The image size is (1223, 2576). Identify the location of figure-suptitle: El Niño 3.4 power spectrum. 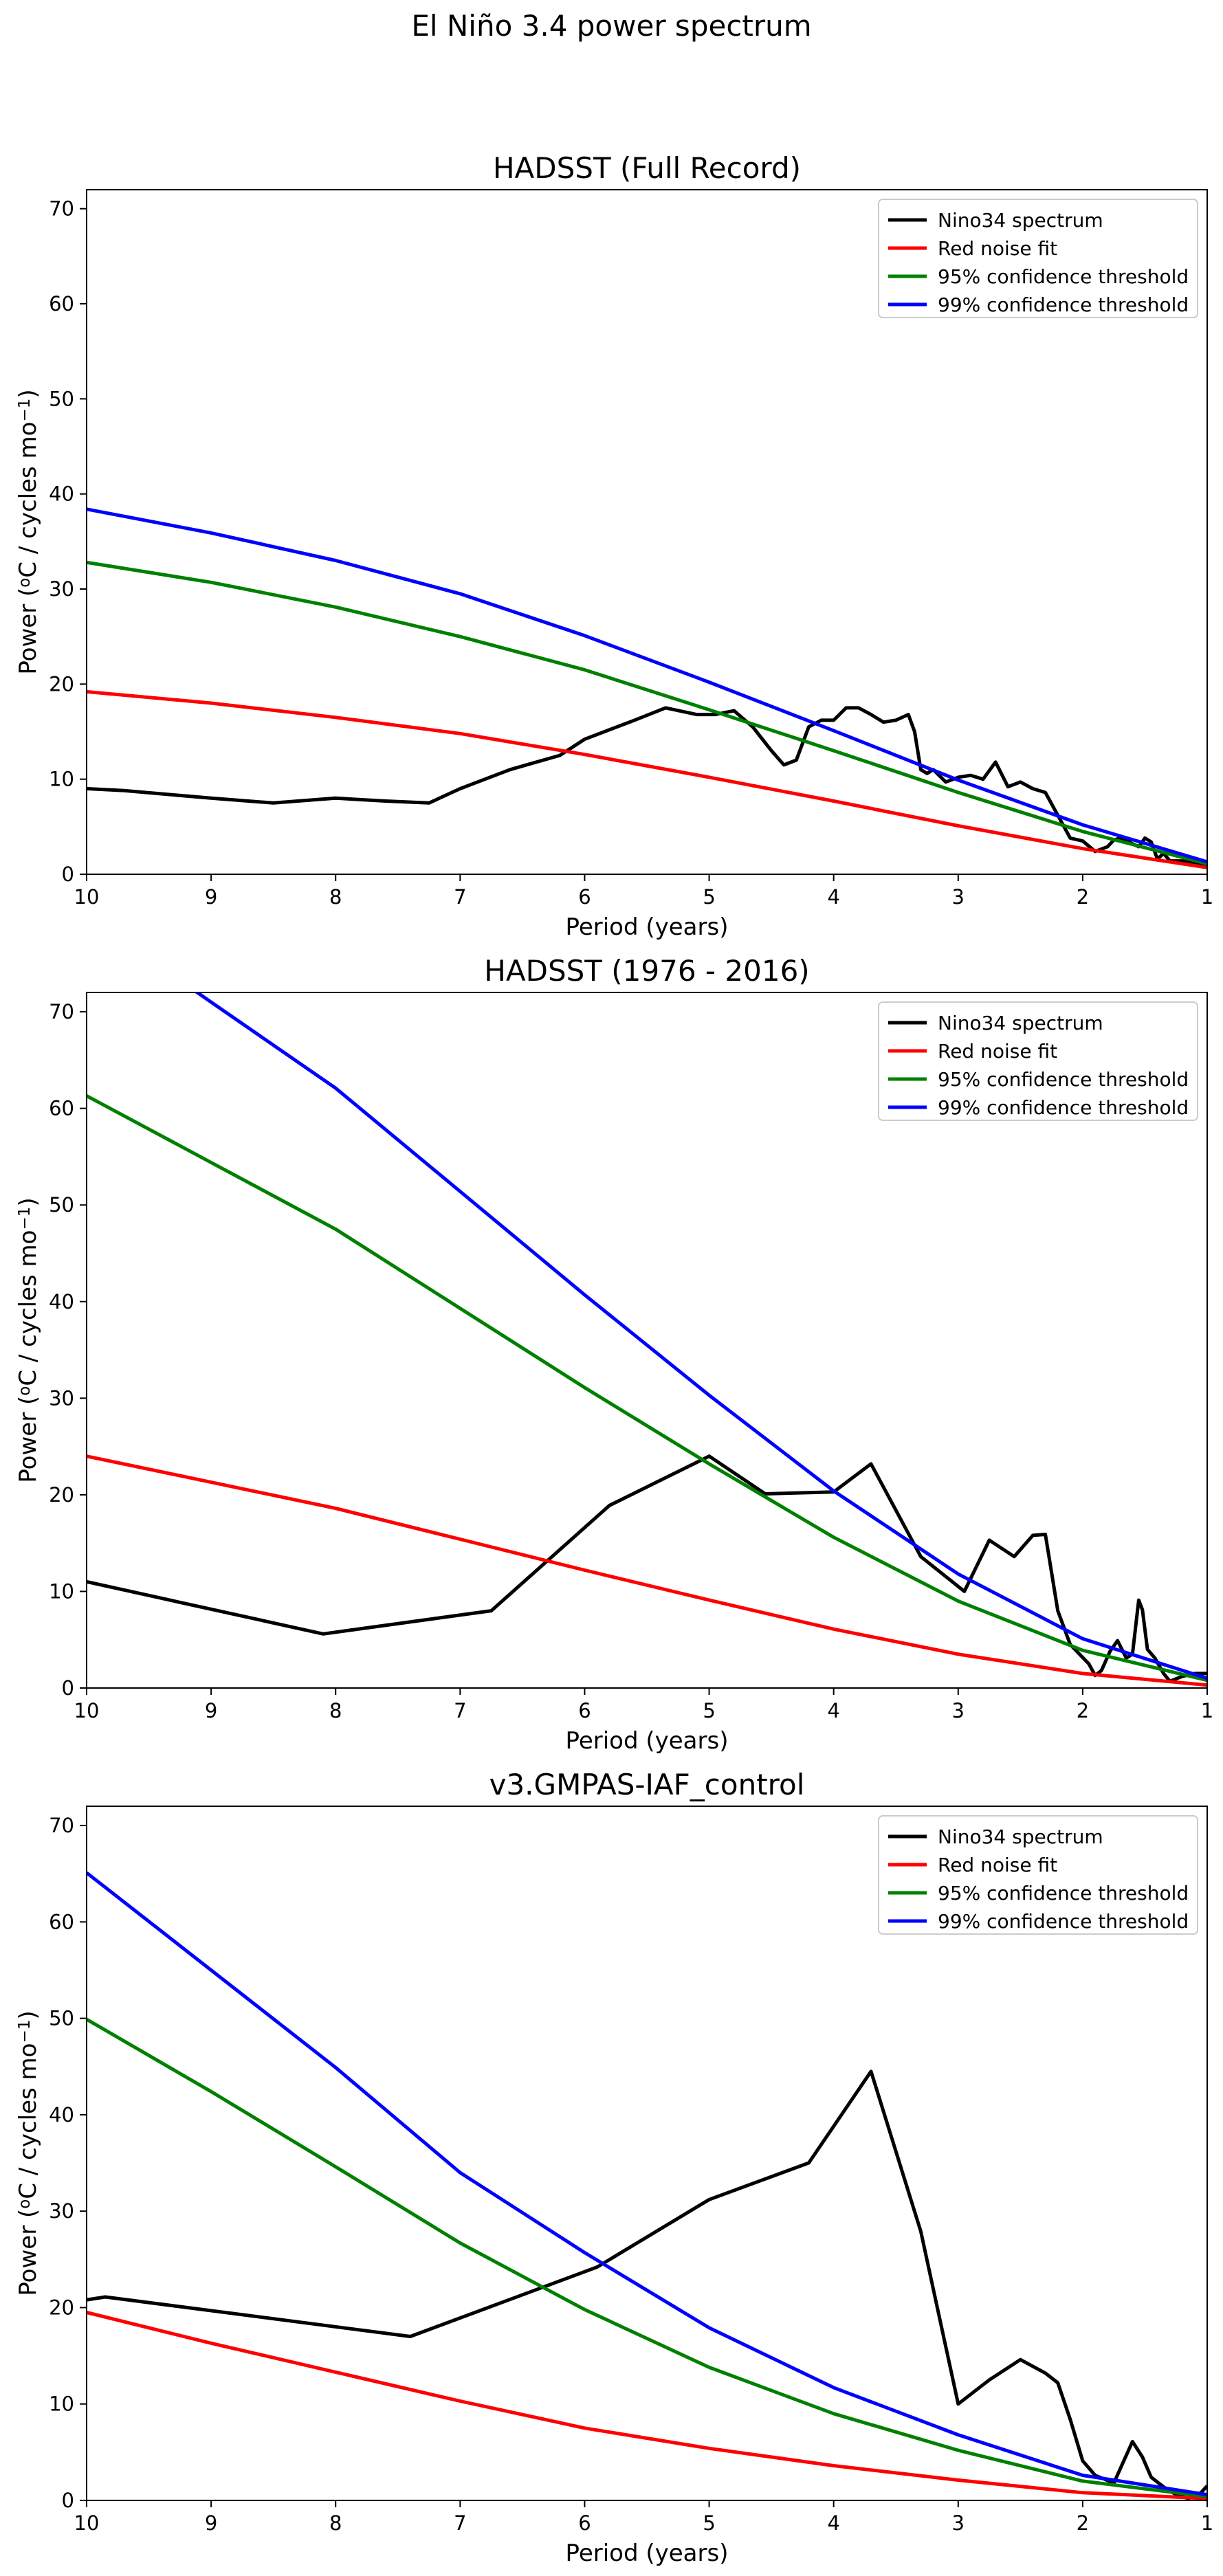
(611, 26).